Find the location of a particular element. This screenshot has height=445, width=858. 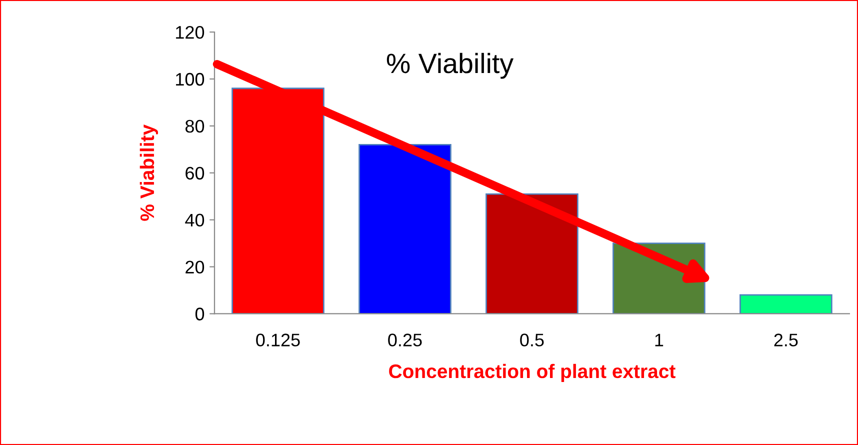

y-tick-label: 80 is located at coordinates (194, 126).